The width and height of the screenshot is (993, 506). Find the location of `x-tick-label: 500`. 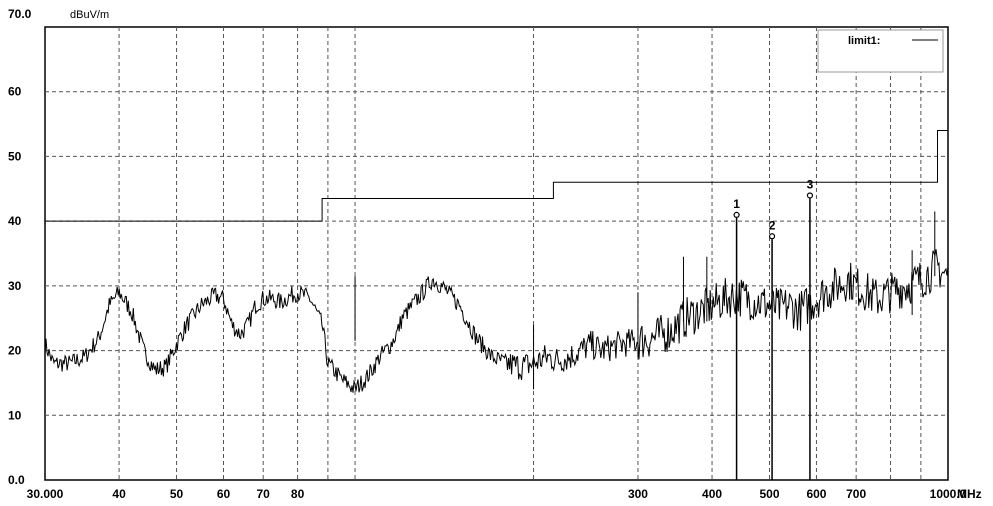

x-tick-label: 500 is located at coordinates (769, 494).